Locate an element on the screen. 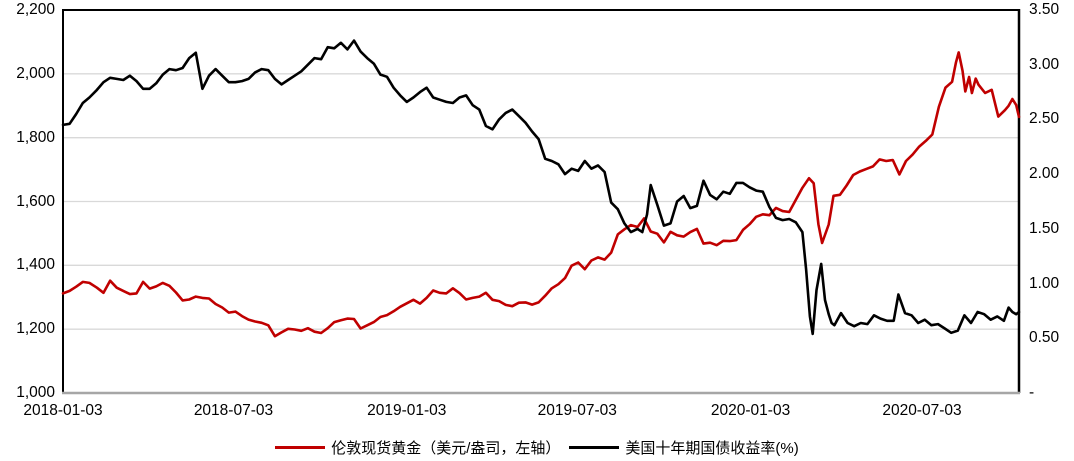 The image size is (1074, 461). x-axis-tick-label: 2019-07-03 is located at coordinates (577, 410).